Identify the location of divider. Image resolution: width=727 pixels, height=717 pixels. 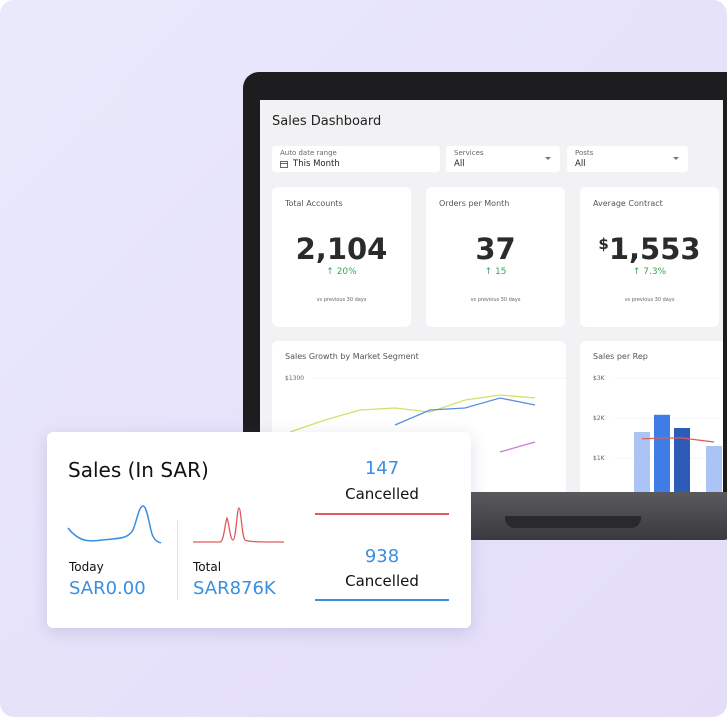
(177, 560).